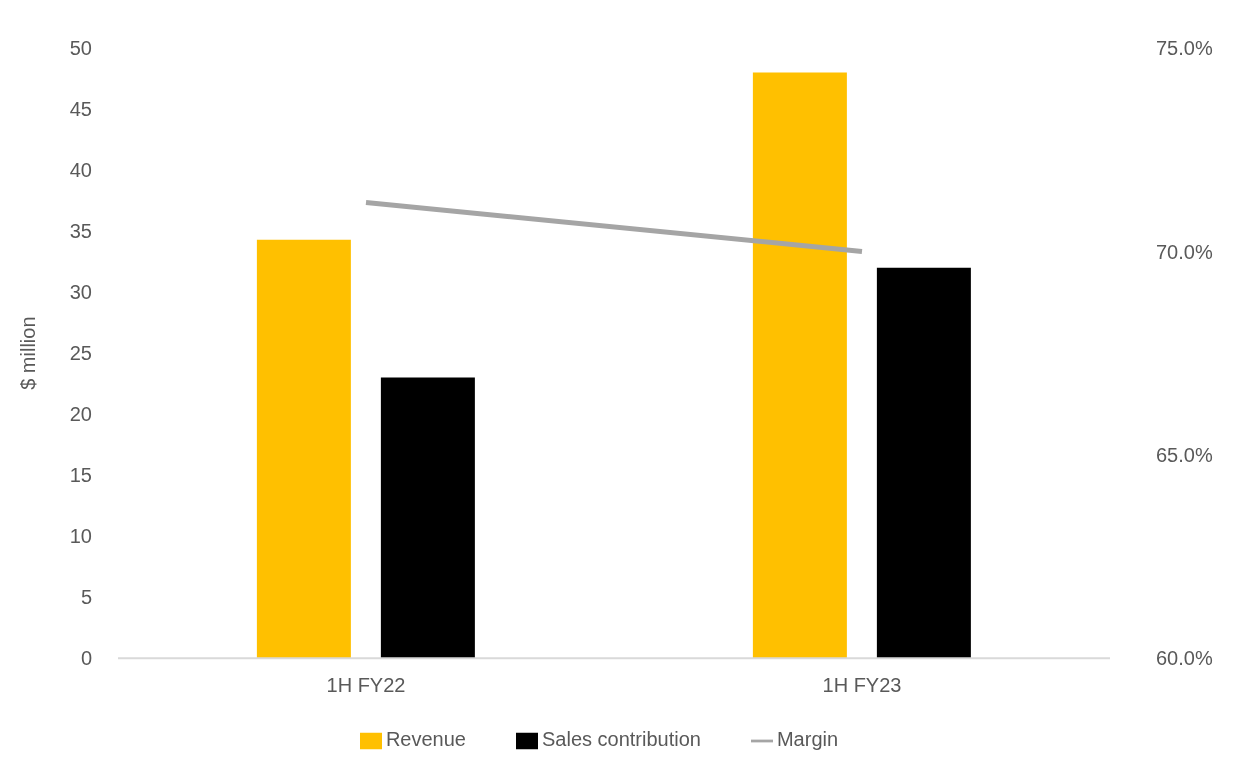  Describe the element at coordinates (425, 739) in the screenshot. I see `legend-label: Revenue` at that location.